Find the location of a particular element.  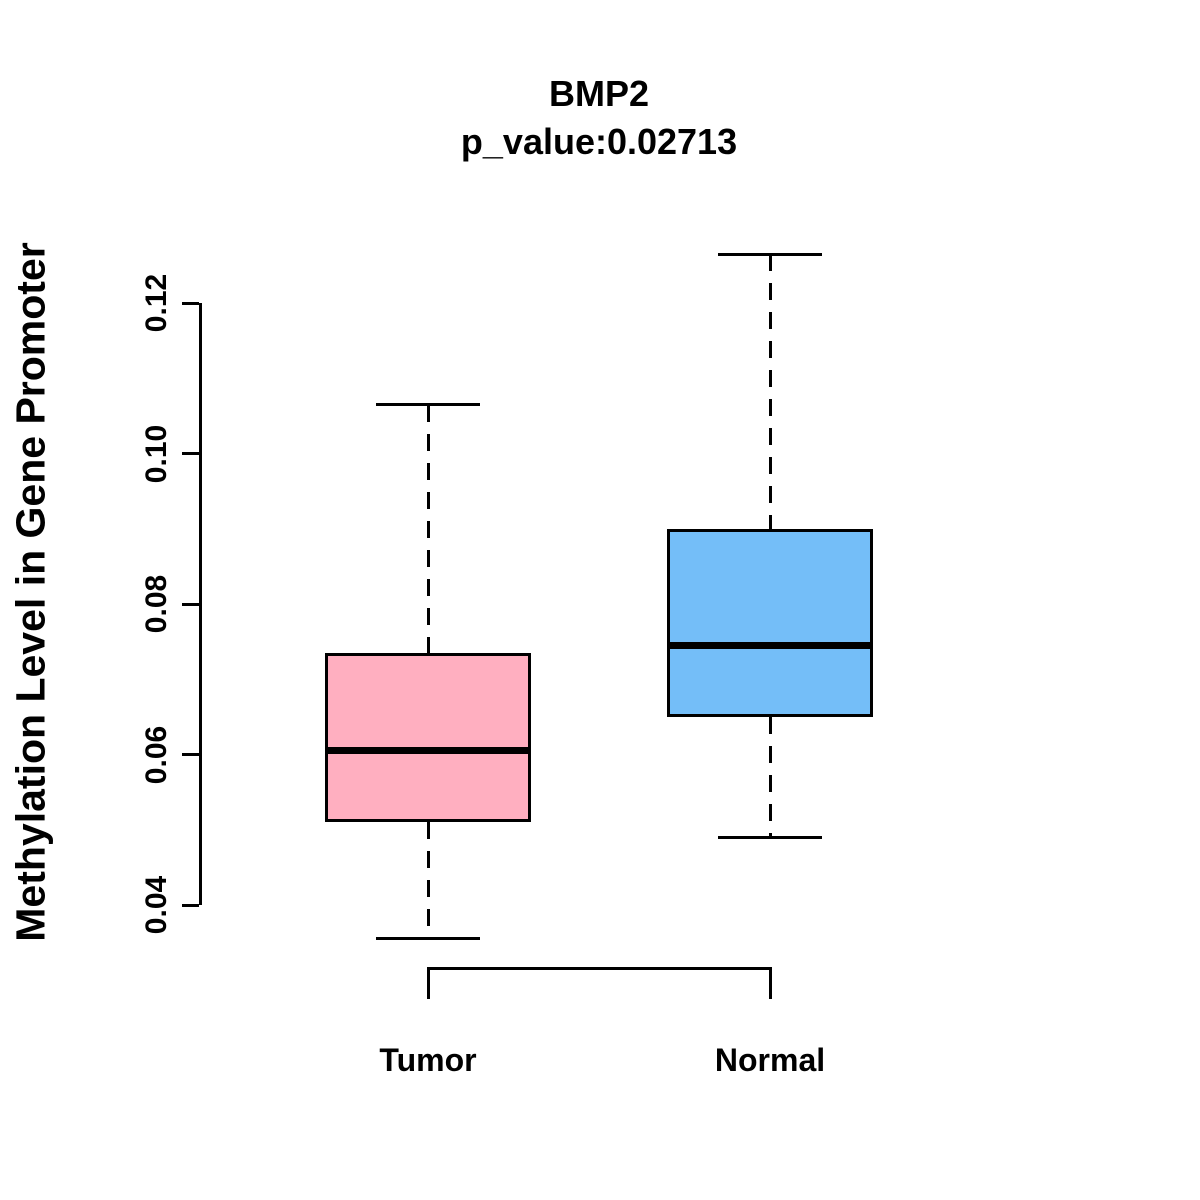

y-axis-line is located at coordinates (200, 604).